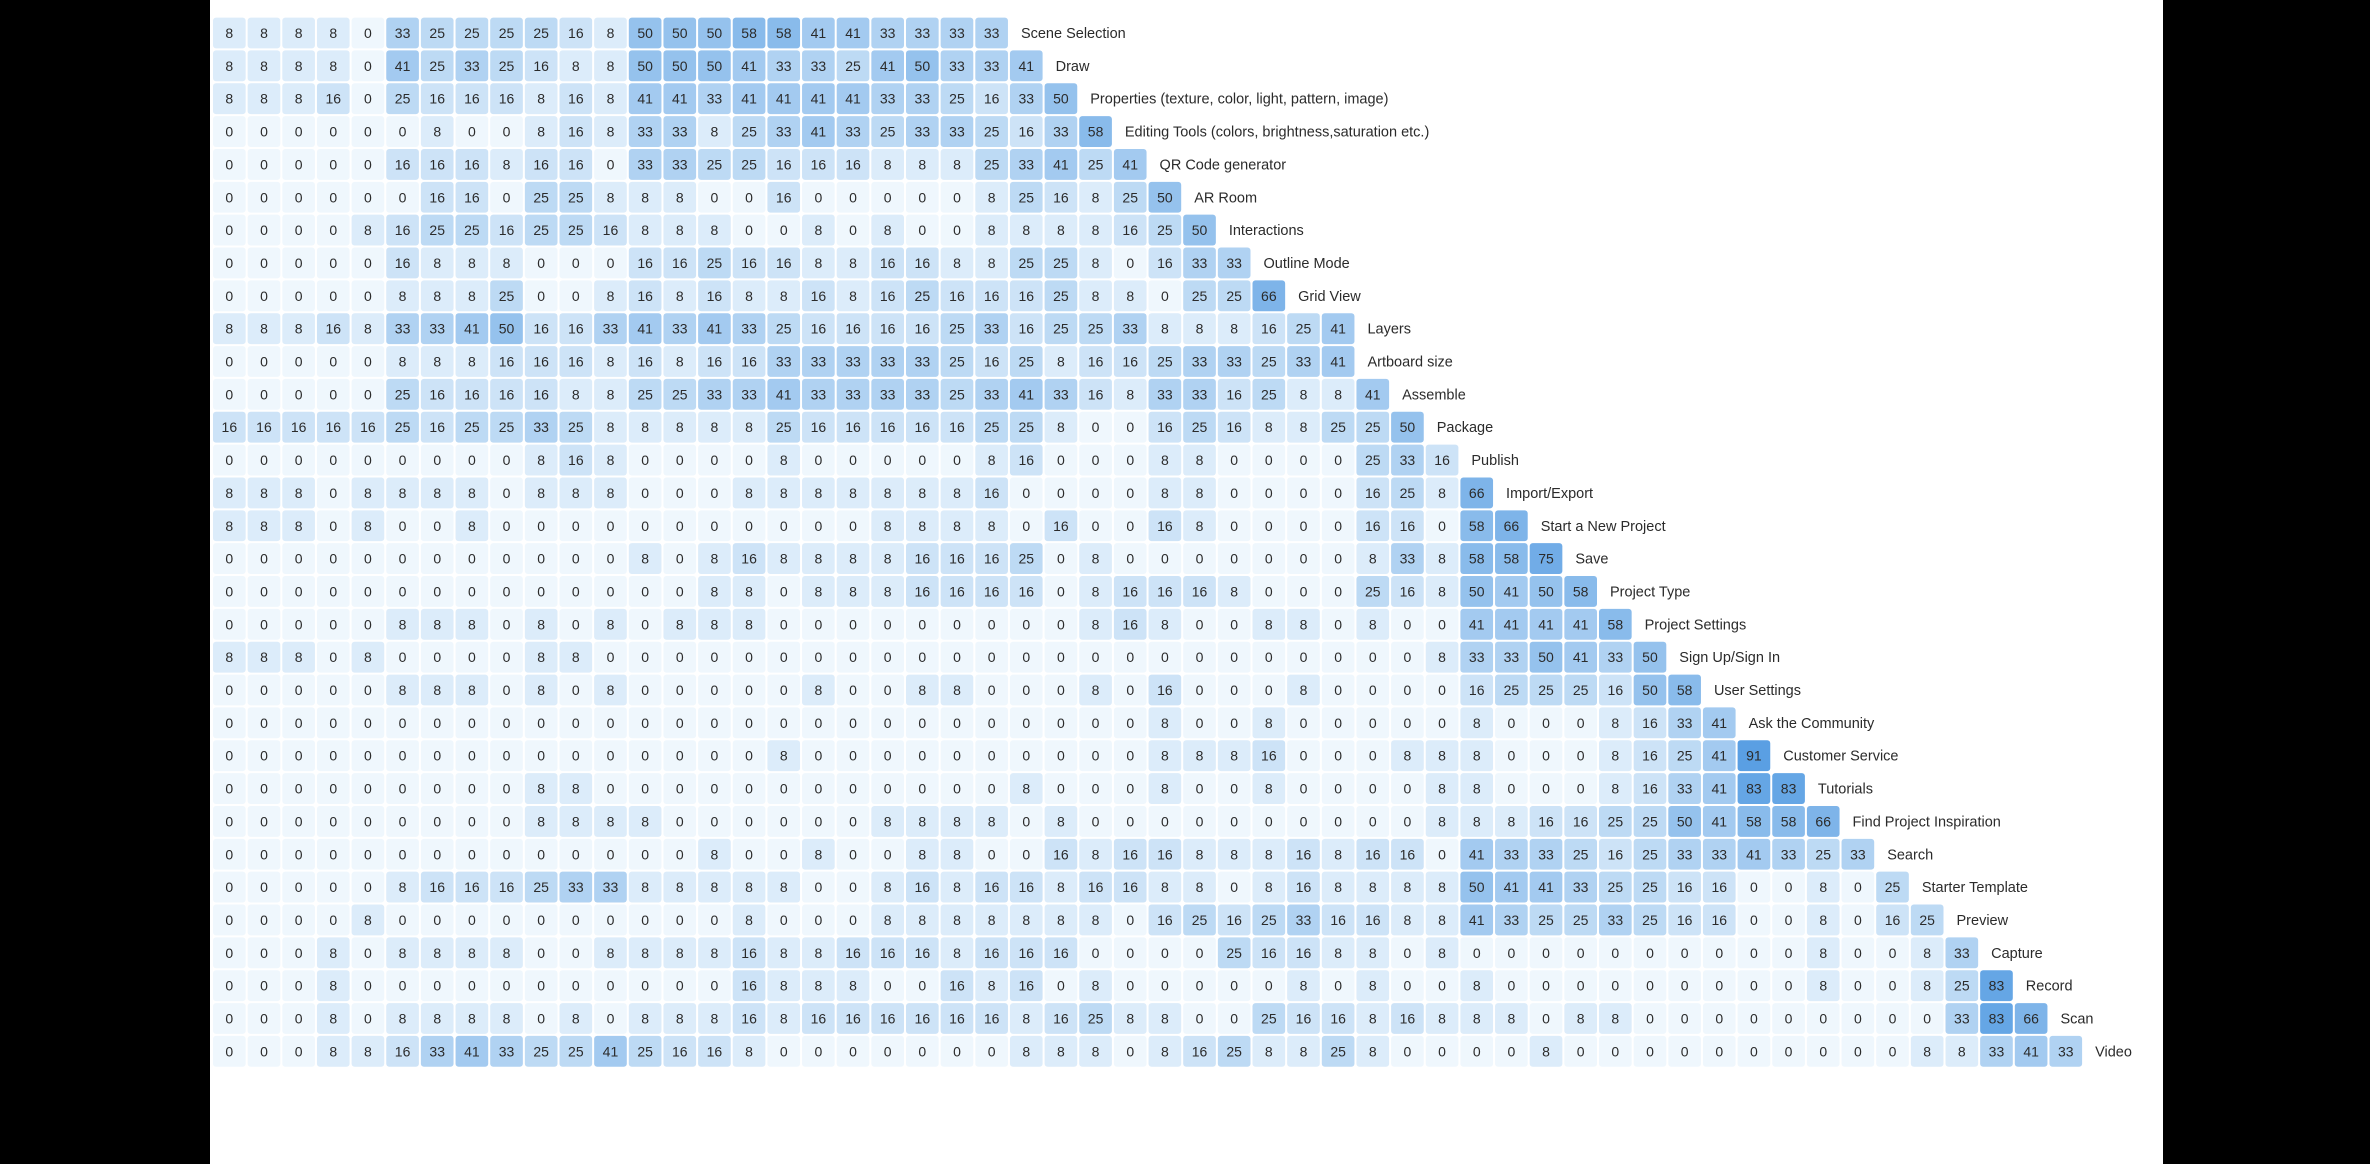 The image size is (2370, 1164). What do you see at coordinates (1408, 427) in the screenshot?
I see `cell-value-label: 50` at bounding box center [1408, 427].